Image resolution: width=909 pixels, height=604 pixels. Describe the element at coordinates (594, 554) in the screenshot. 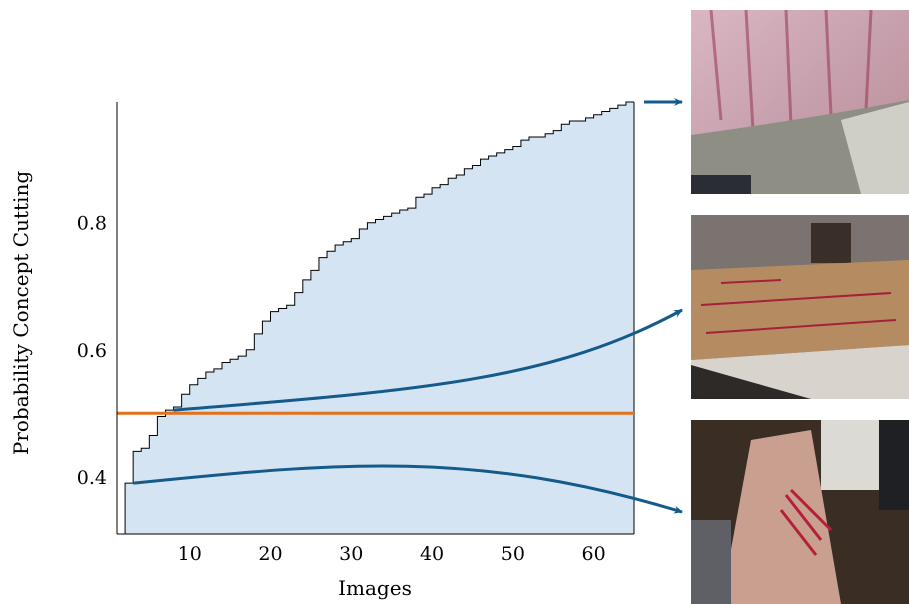

I see `x-tick-label: 60` at that location.